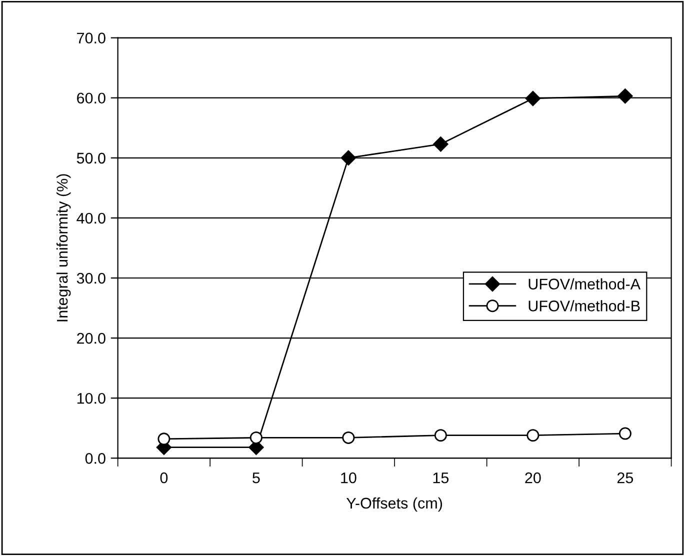 This screenshot has width=685, height=556. I want to click on x-tick-label: 15, so click(441, 478).